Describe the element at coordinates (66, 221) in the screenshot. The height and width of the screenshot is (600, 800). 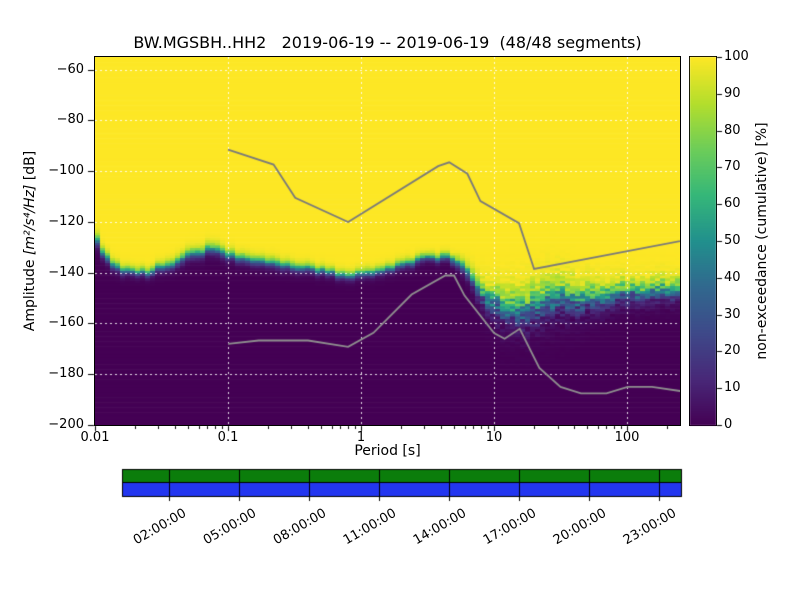
I see `y-tick-label: −120` at that location.